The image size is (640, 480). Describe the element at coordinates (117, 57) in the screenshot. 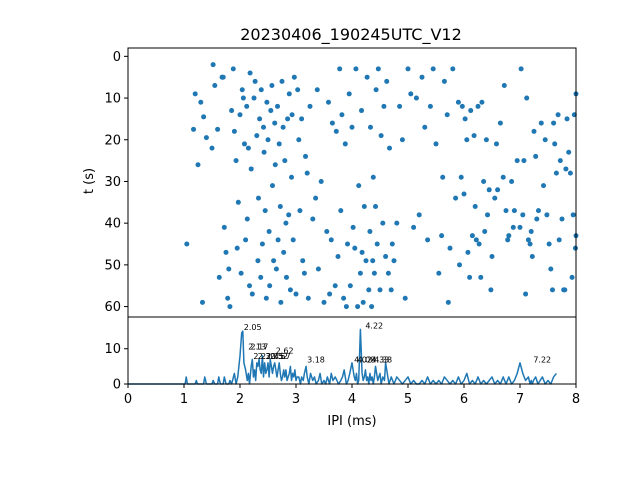

I see `raster-y-tick-label: 0` at that location.